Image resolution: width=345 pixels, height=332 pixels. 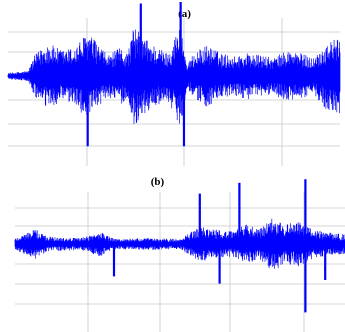 I want to click on chart-b-waveform-series, so click(x=179, y=243).